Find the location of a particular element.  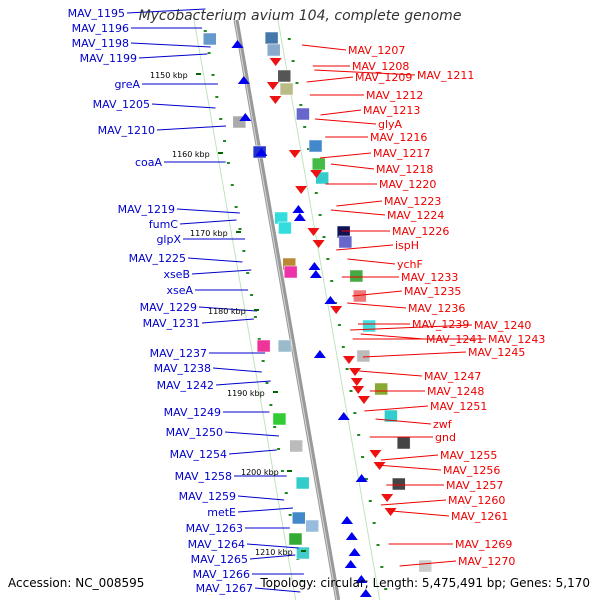

left-gene-label: xseB is located at coordinates (176, 274).